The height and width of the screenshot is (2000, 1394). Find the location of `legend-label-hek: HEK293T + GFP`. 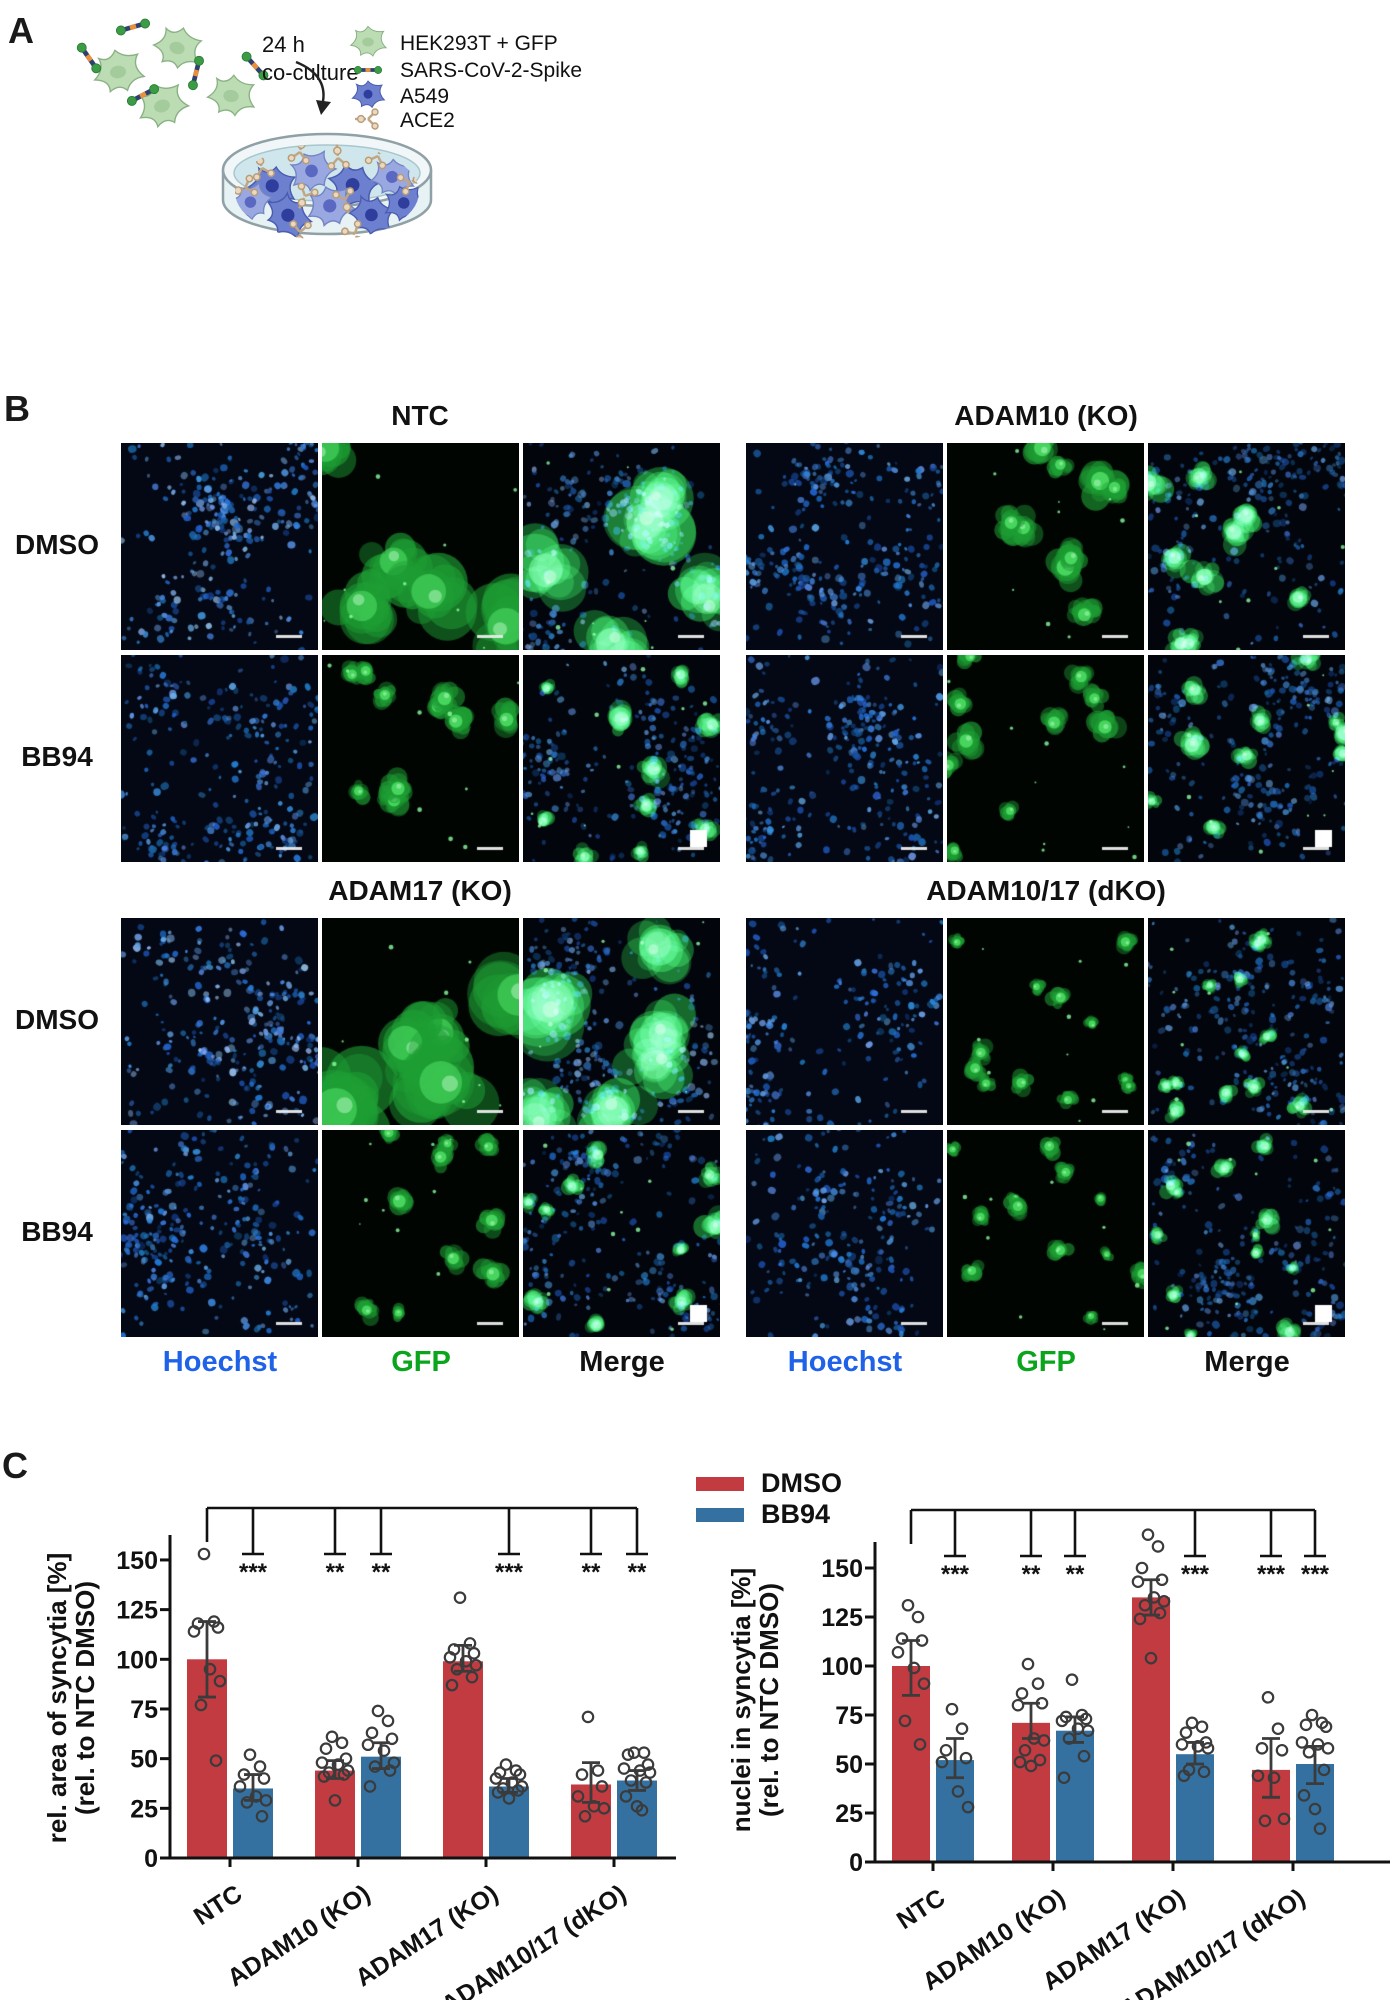

legend-label-hek: HEK293T + GFP is located at coordinates (479, 43).